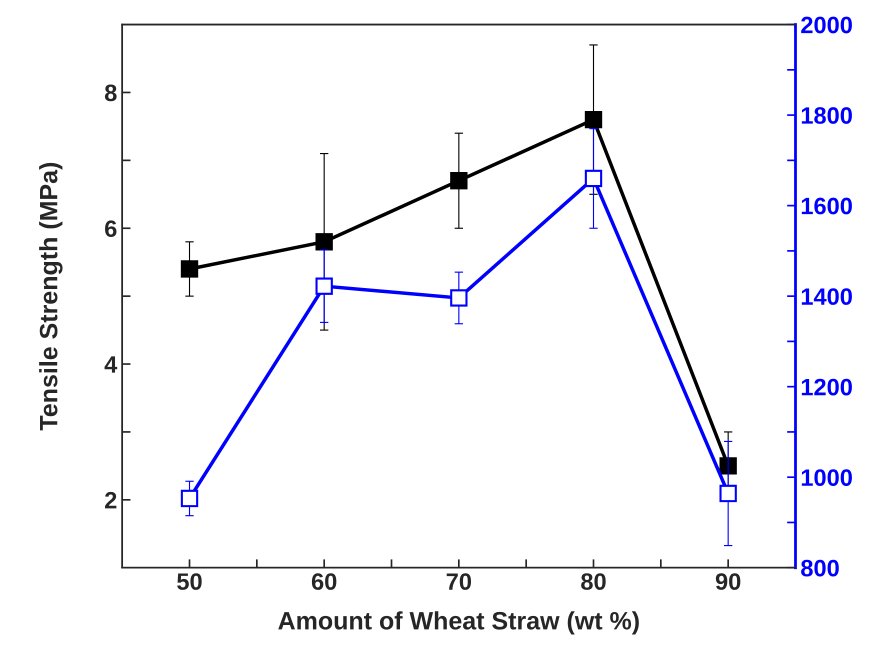  What do you see at coordinates (593, 581) in the screenshot?
I see `x-tick-label: 80` at bounding box center [593, 581].